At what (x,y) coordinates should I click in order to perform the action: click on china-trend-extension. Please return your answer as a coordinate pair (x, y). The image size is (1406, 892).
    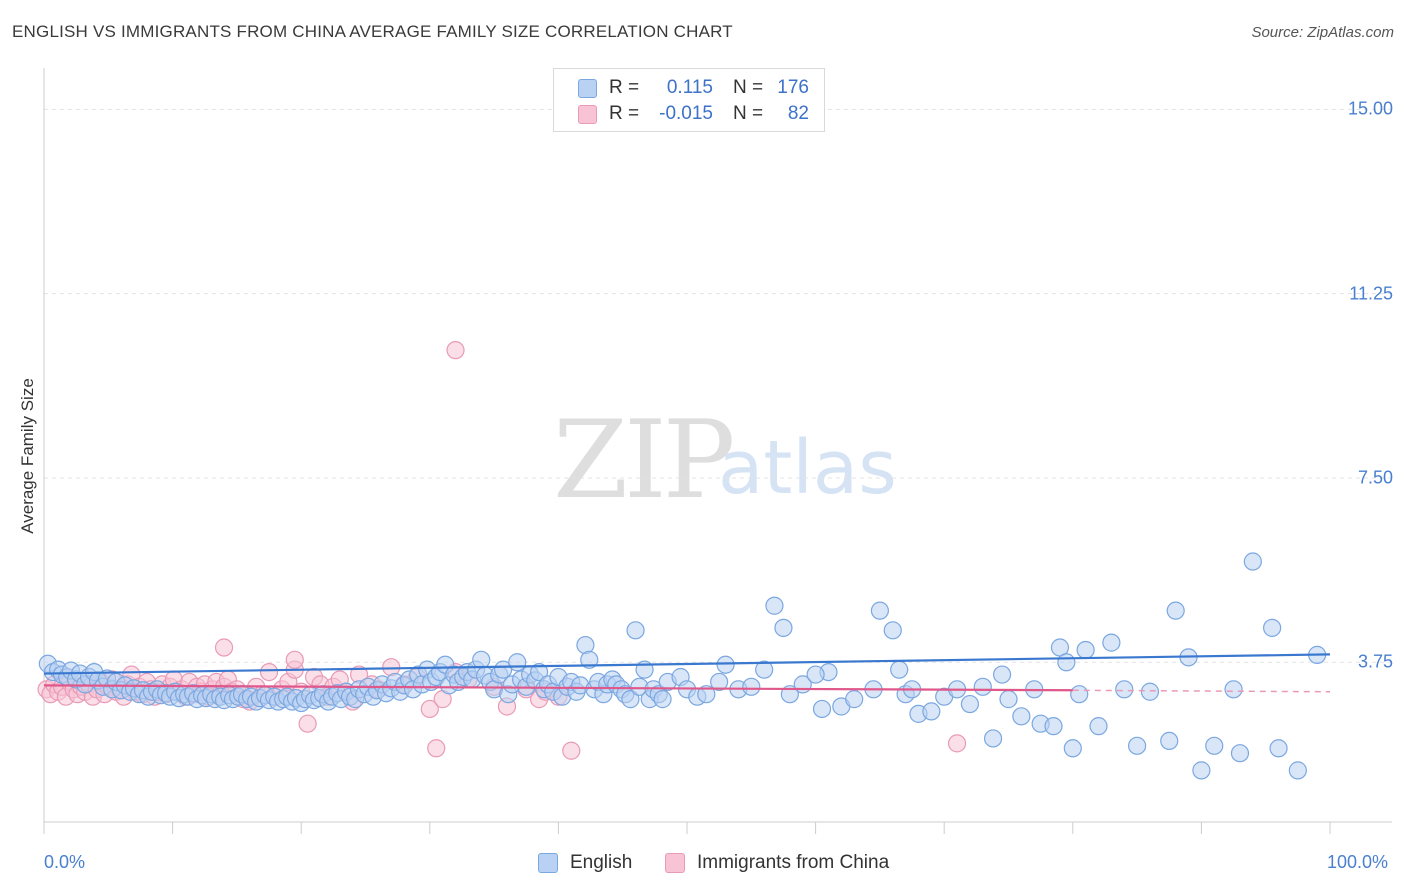
    Looking at the image, I should click on (1201, 691).